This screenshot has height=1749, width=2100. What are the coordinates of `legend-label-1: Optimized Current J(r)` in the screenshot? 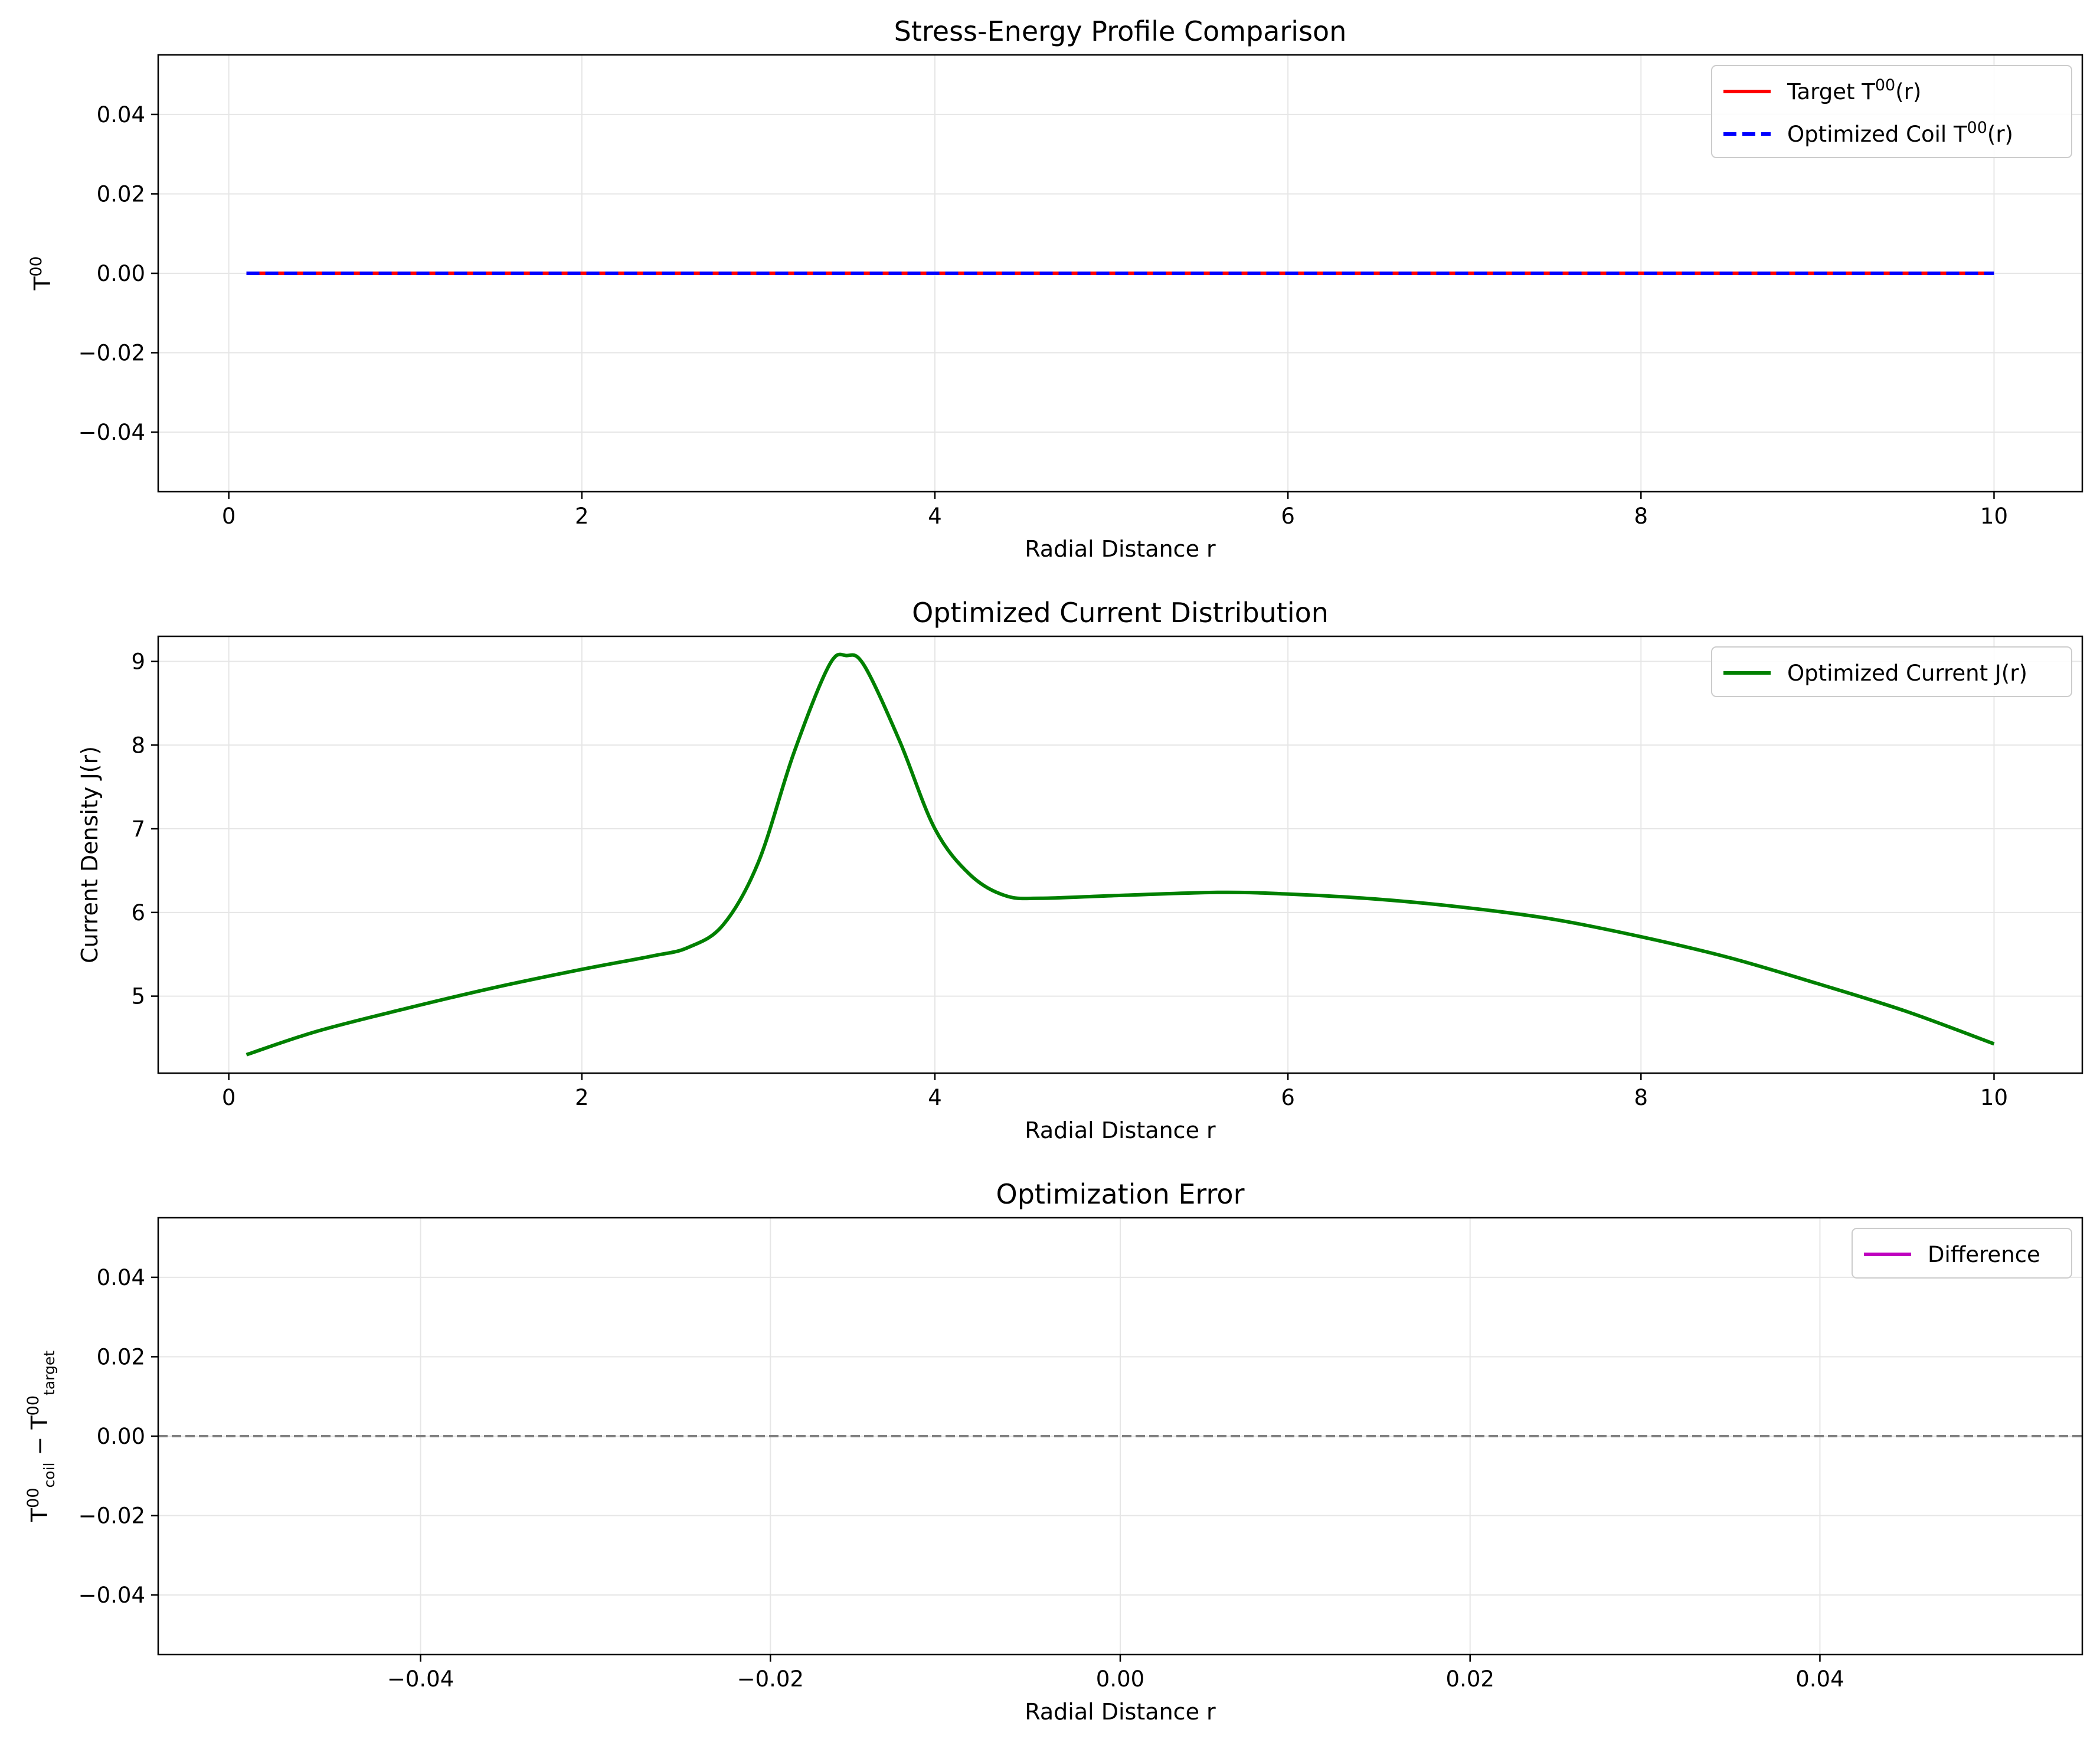 It's located at (1907, 674).